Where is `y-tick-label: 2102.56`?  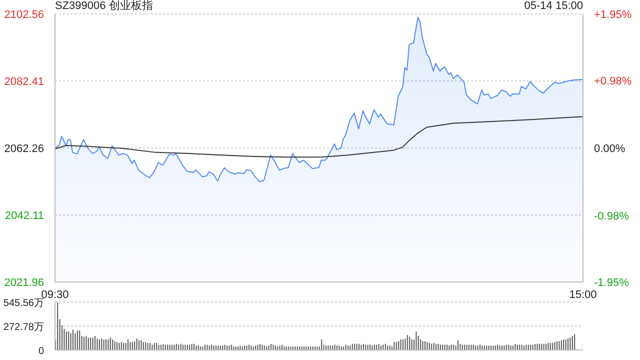 y-tick-label: 2102.56 is located at coordinates (24, 15).